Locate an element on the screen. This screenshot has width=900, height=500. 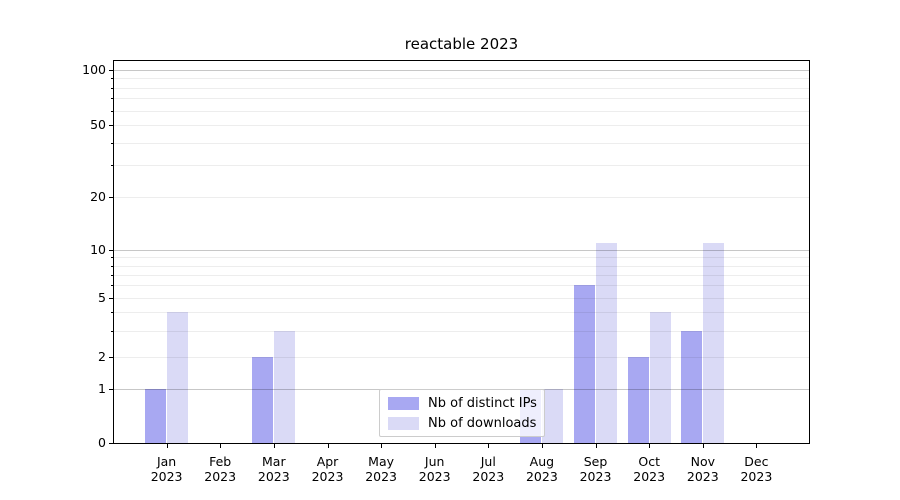
x-tick-label: Jul 2023 is located at coordinates (488, 469).